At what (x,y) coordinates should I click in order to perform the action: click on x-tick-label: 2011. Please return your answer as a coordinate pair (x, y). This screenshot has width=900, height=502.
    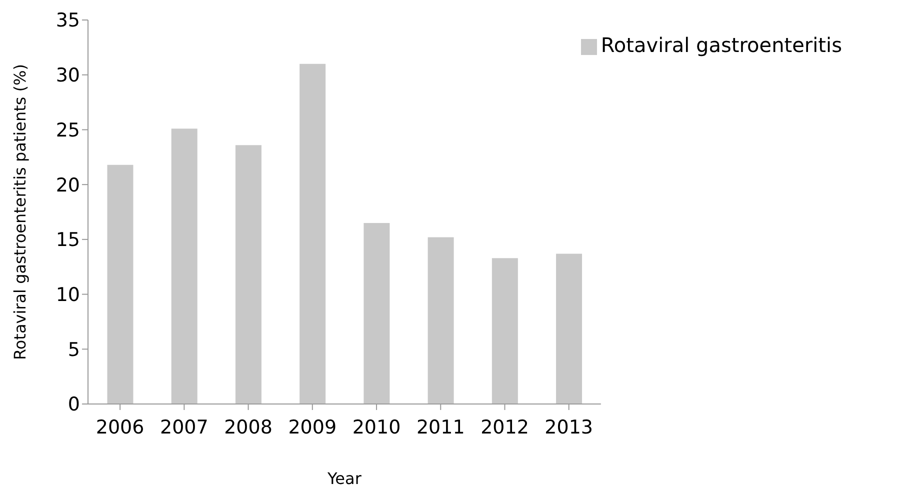
    Looking at the image, I should click on (440, 427).